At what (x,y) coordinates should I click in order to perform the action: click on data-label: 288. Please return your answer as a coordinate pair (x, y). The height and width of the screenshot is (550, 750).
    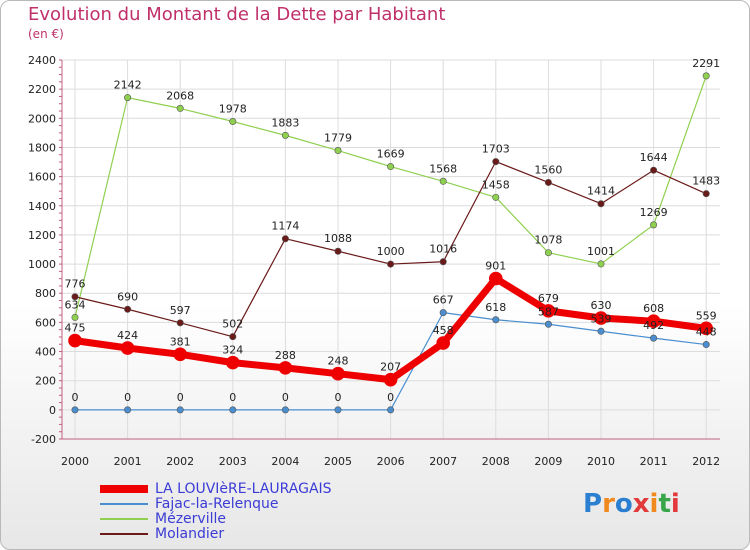
    Looking at the image, I should click on (285, 355).